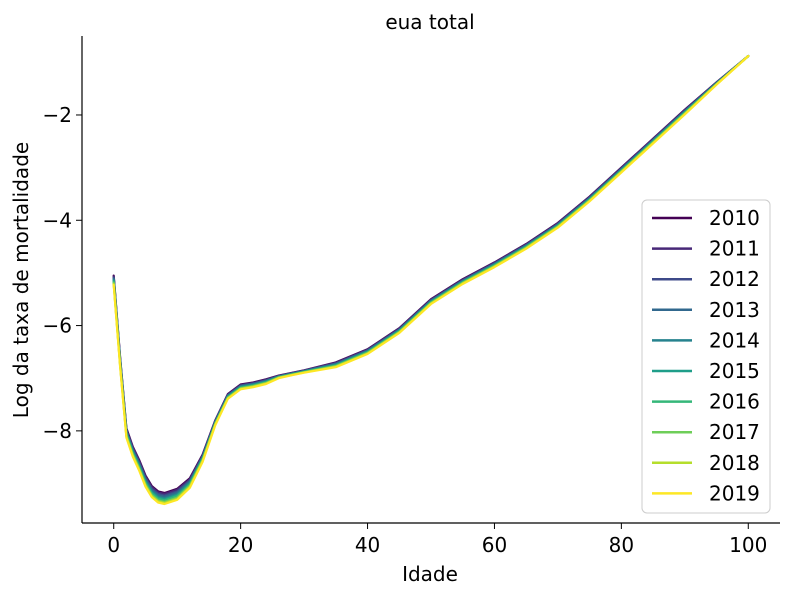  Describe the element at coordinates (621, 545) in the screenshot. I see `x-tick-label: 80` at that location.